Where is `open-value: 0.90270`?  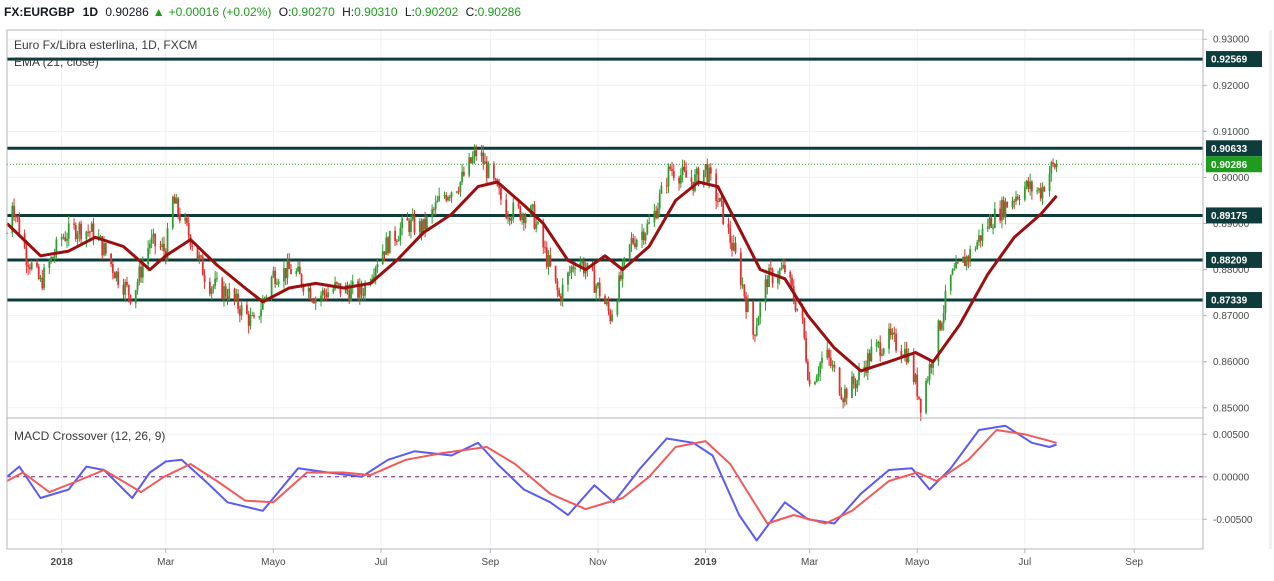 open-value: 0.90270 is located at coordinates (313, 12).